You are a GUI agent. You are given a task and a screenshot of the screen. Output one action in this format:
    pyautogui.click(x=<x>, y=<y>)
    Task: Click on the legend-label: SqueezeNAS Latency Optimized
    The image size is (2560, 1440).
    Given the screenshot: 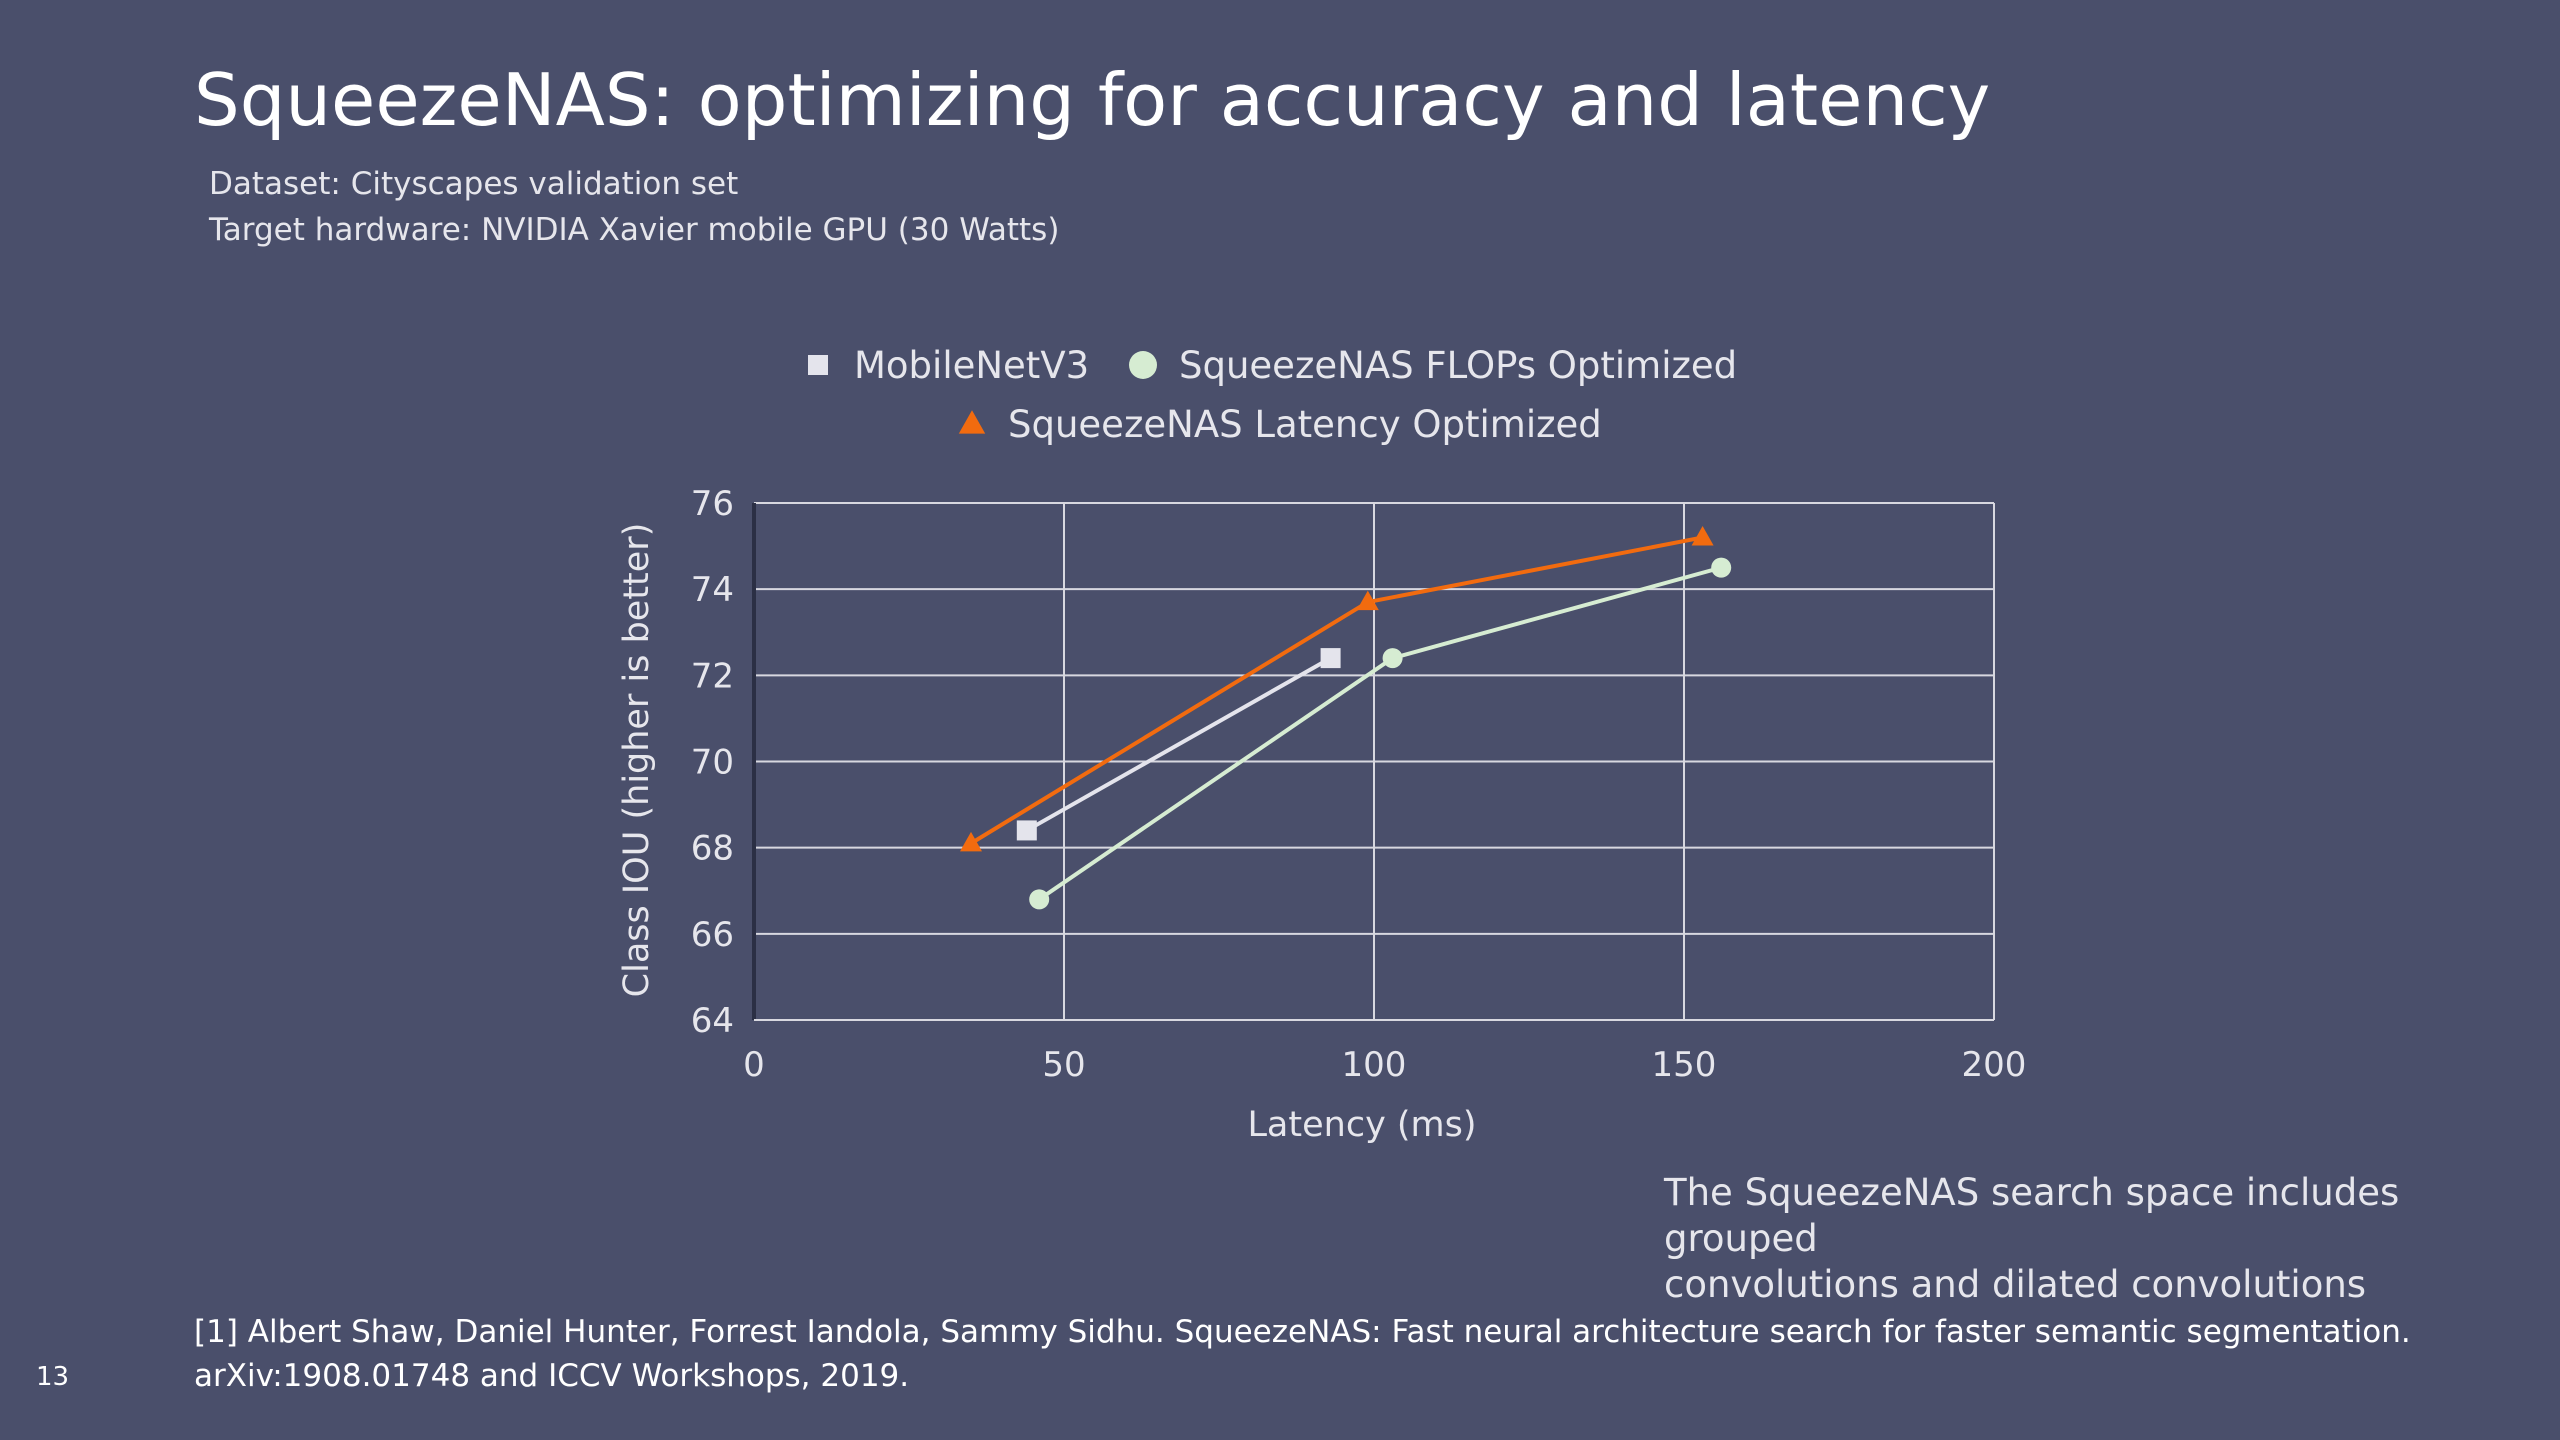 What is the action you would take?
    pyautogui.click(x=1305, y=424)
    